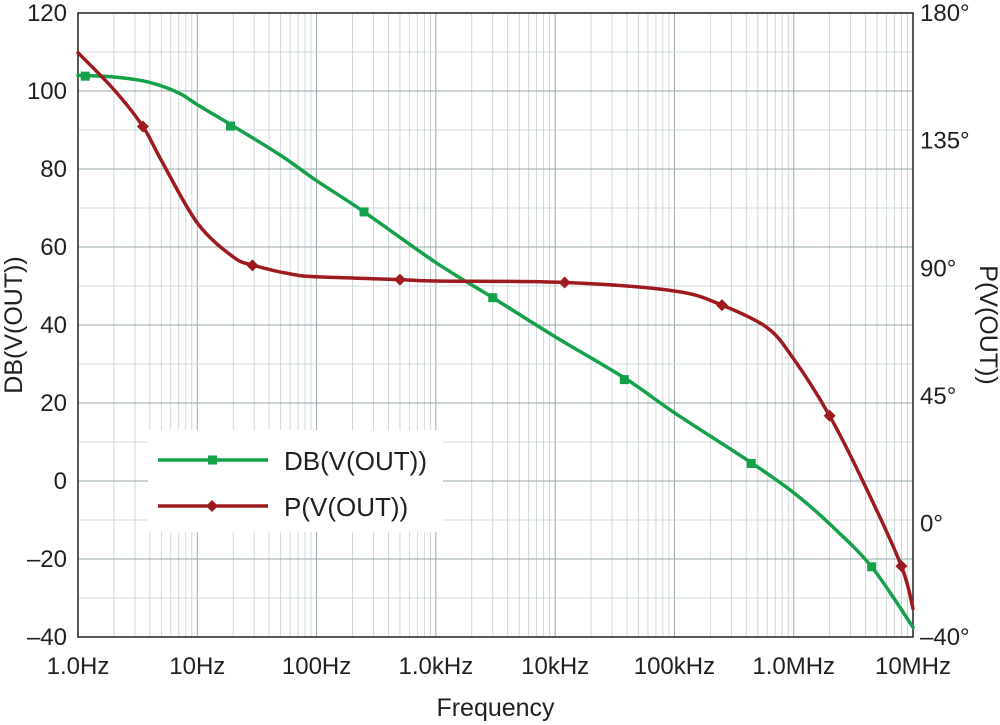  I want to click on legend-marker-db, so click(212, 460).